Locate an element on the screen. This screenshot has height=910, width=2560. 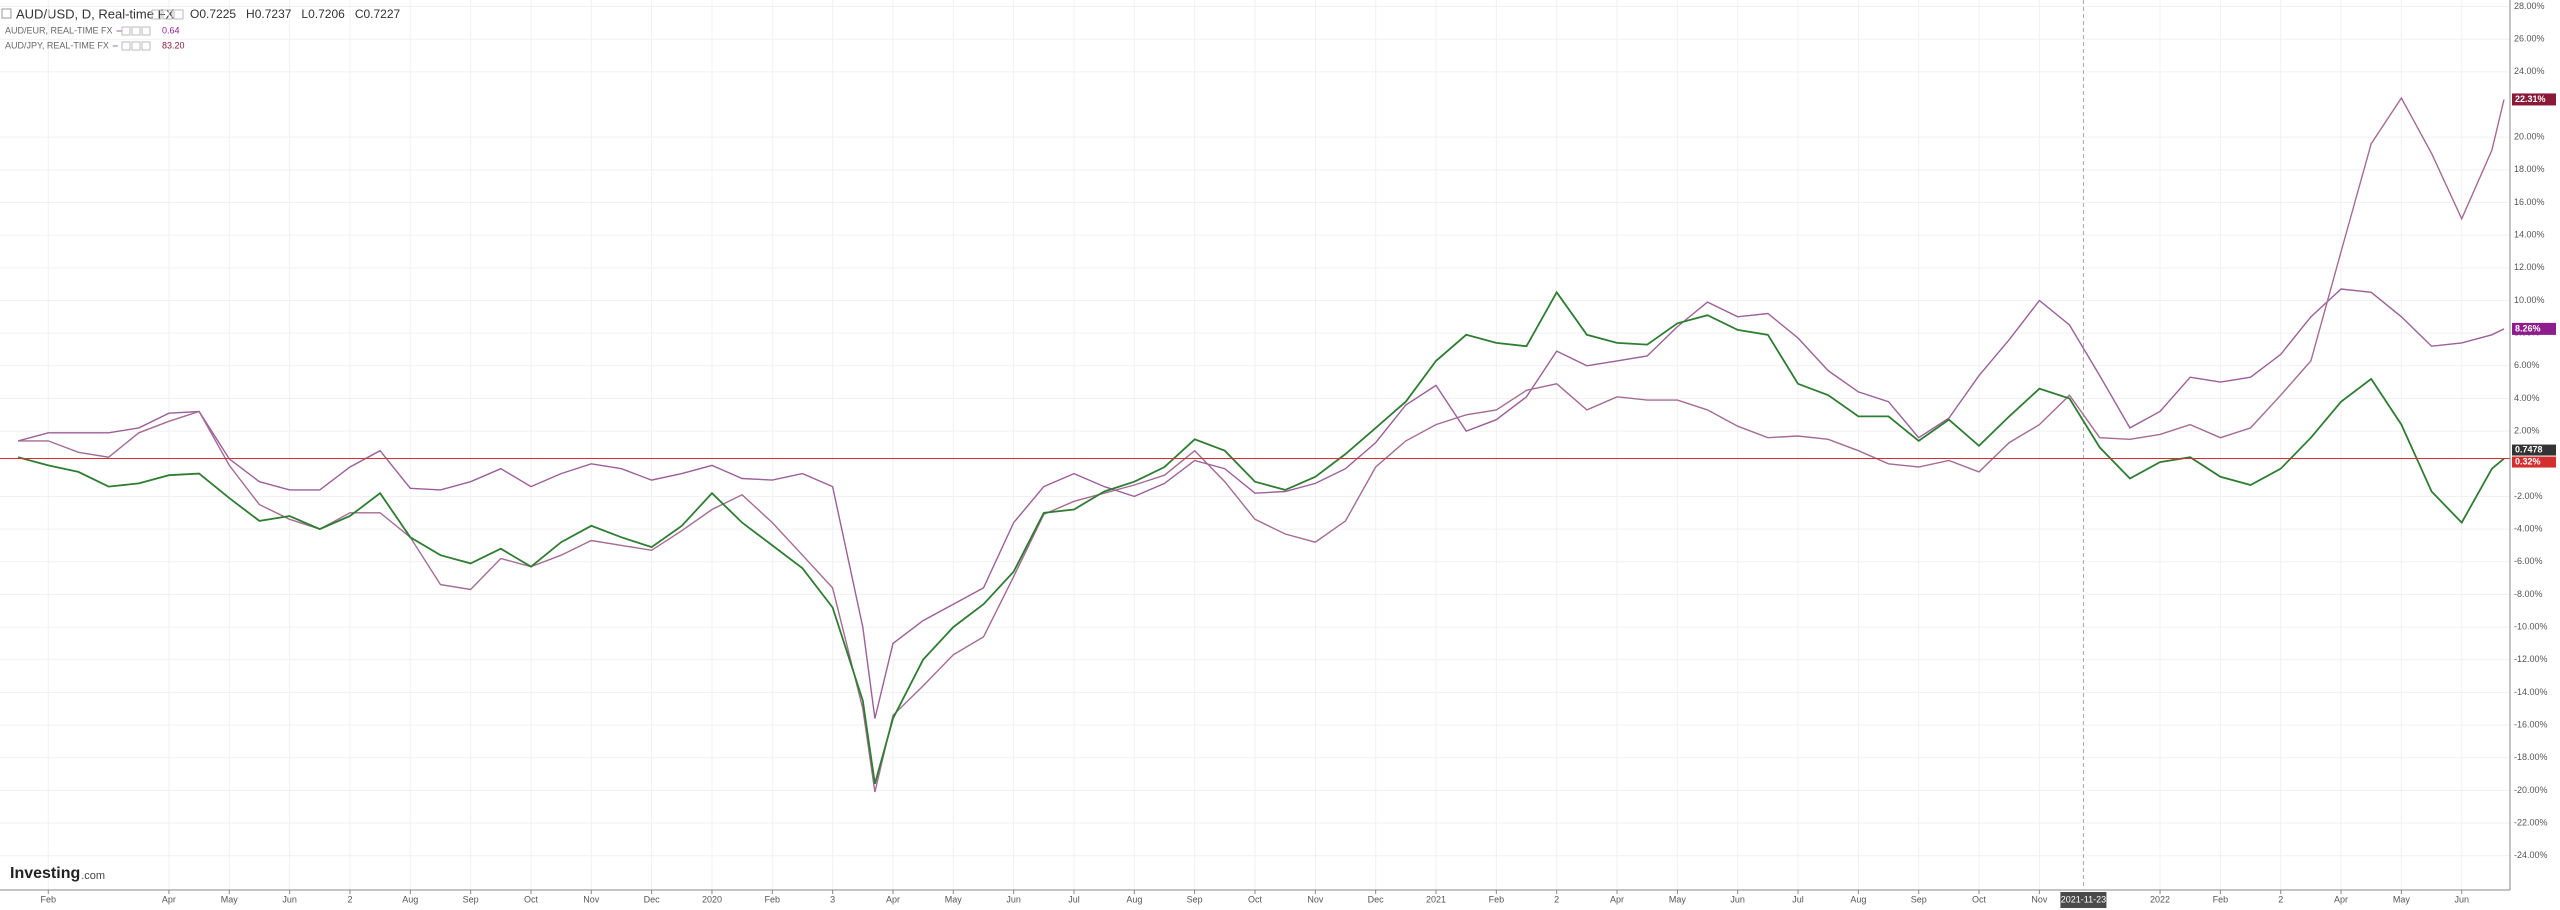
y-tick-label: -16.00% is located at coordinates (2531, 724).